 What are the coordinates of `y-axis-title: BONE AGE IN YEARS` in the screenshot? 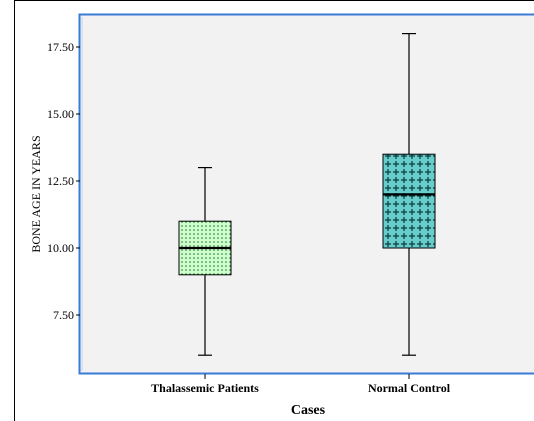 It's located at (36, 193).